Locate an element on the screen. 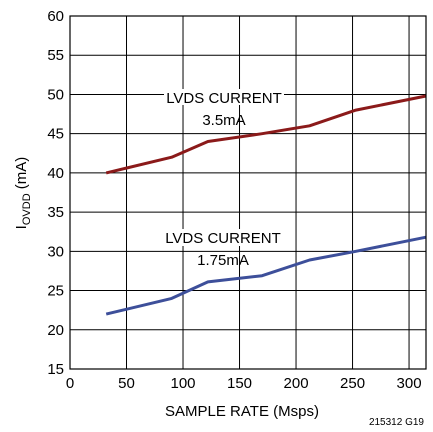  y-tick-label: 30 is located at coordinates (55, 251).